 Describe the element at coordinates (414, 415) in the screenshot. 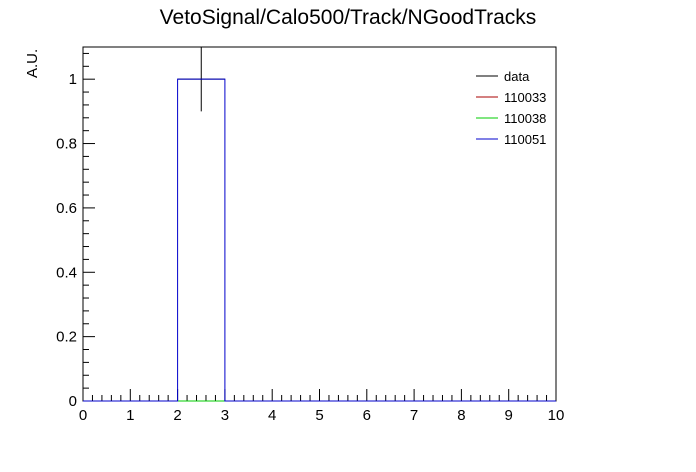

I see `x-tick-label: 7` at that location.